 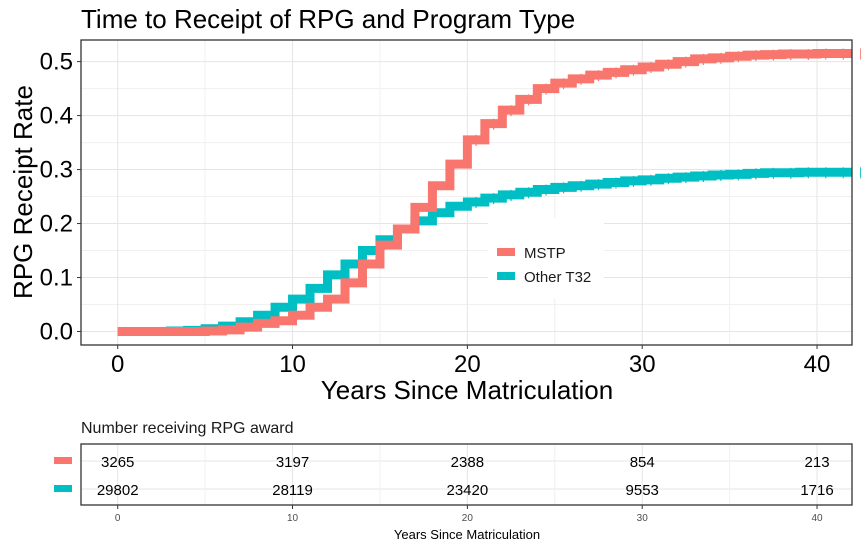 I want to click on legend: MSTP Other T32, so click(x=546, y=258).